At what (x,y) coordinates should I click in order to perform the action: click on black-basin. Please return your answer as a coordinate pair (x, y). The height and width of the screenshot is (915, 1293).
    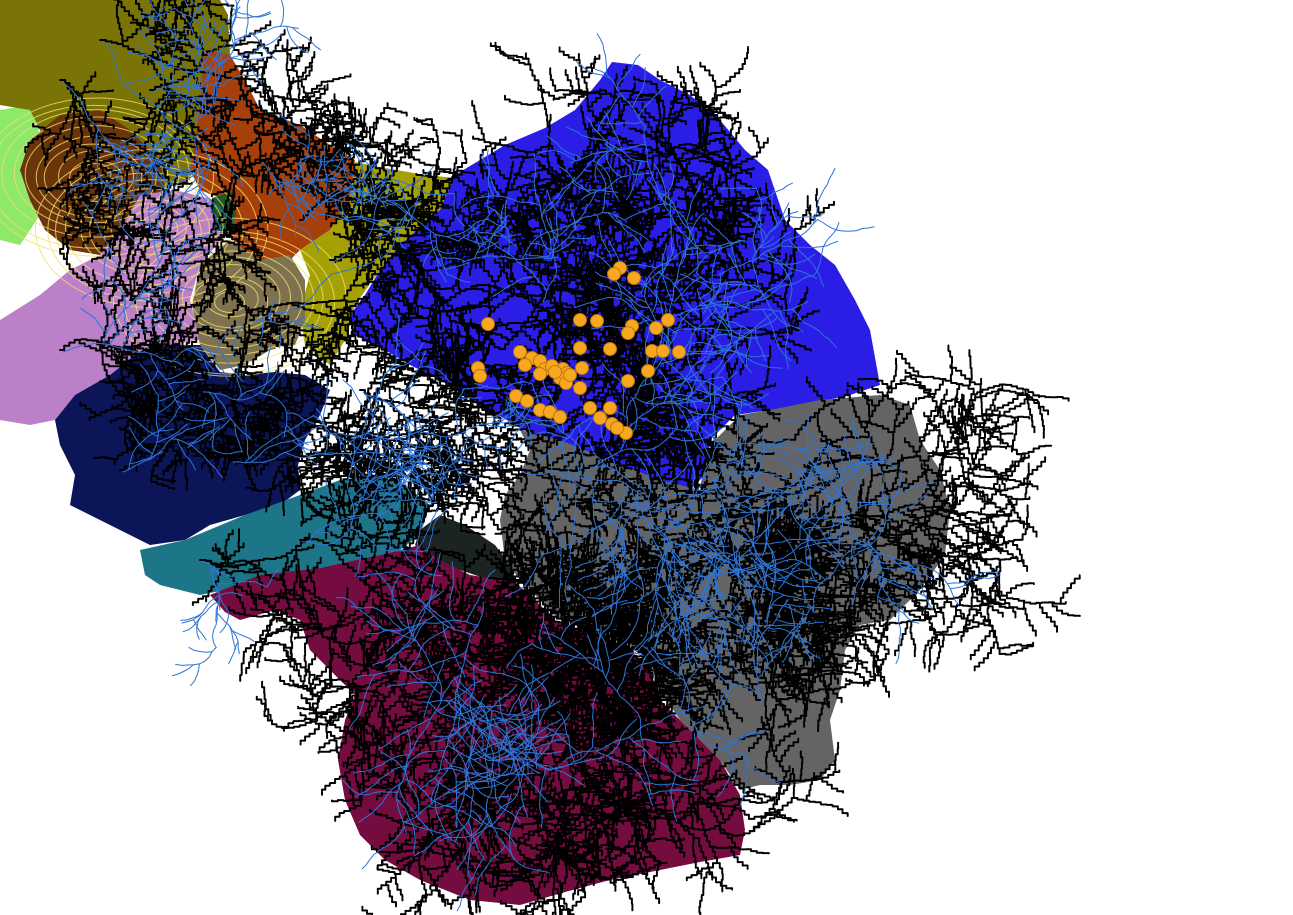
    Looking at the image, I should click on (465, 547).